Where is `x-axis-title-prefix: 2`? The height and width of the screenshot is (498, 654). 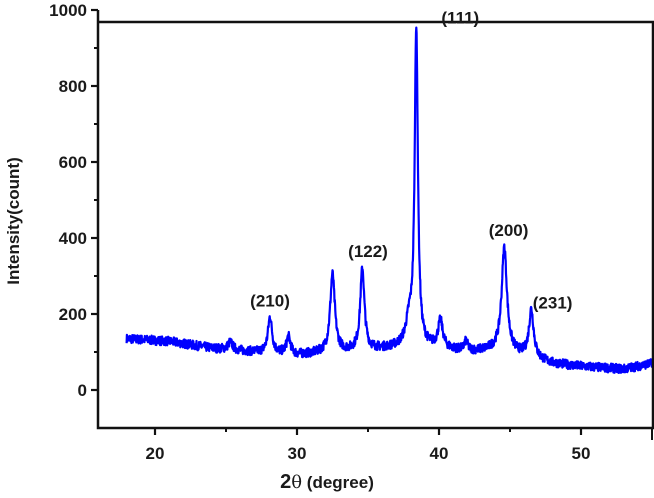 x-axis-title-prefix: 2 is located at coordinates (285, 482).